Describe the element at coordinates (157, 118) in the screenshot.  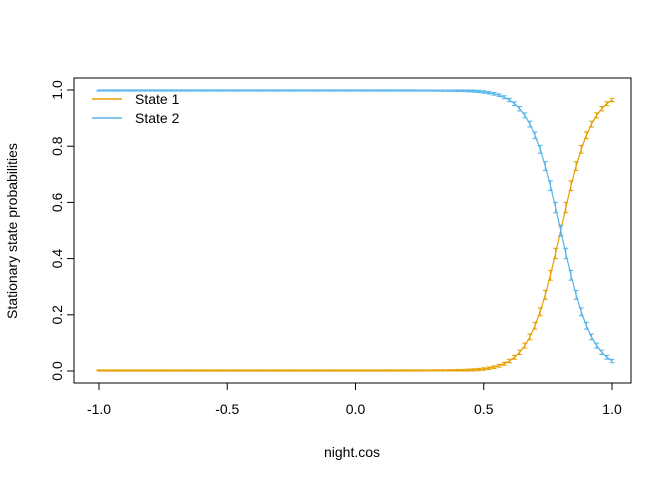
I see `legend-label-state-2: State 2` at that location.